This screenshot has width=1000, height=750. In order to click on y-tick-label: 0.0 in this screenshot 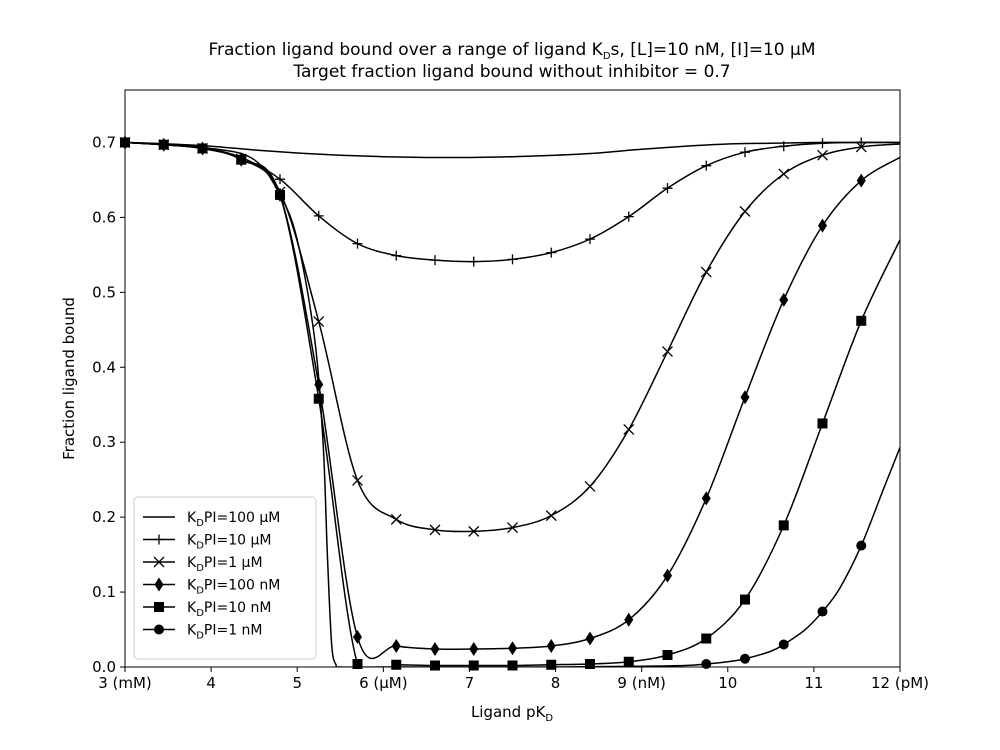, I will do `click(104, 667)`.